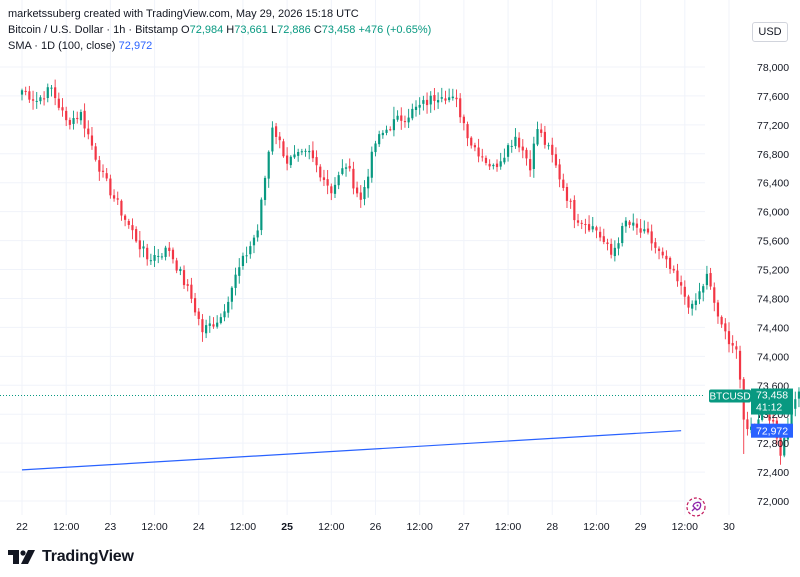 The width and height of the screenshot is (800, 577). I want to click on sma-price-tag, so click(772, 430).